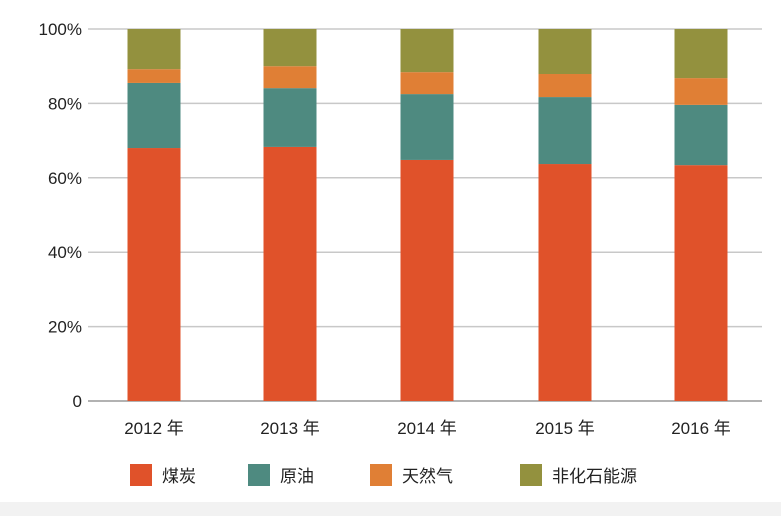 This screenshot has height=516, width=781. Describe the element at coordinates (390, 509) in the screenshot. I see `bottom-band` at that location.